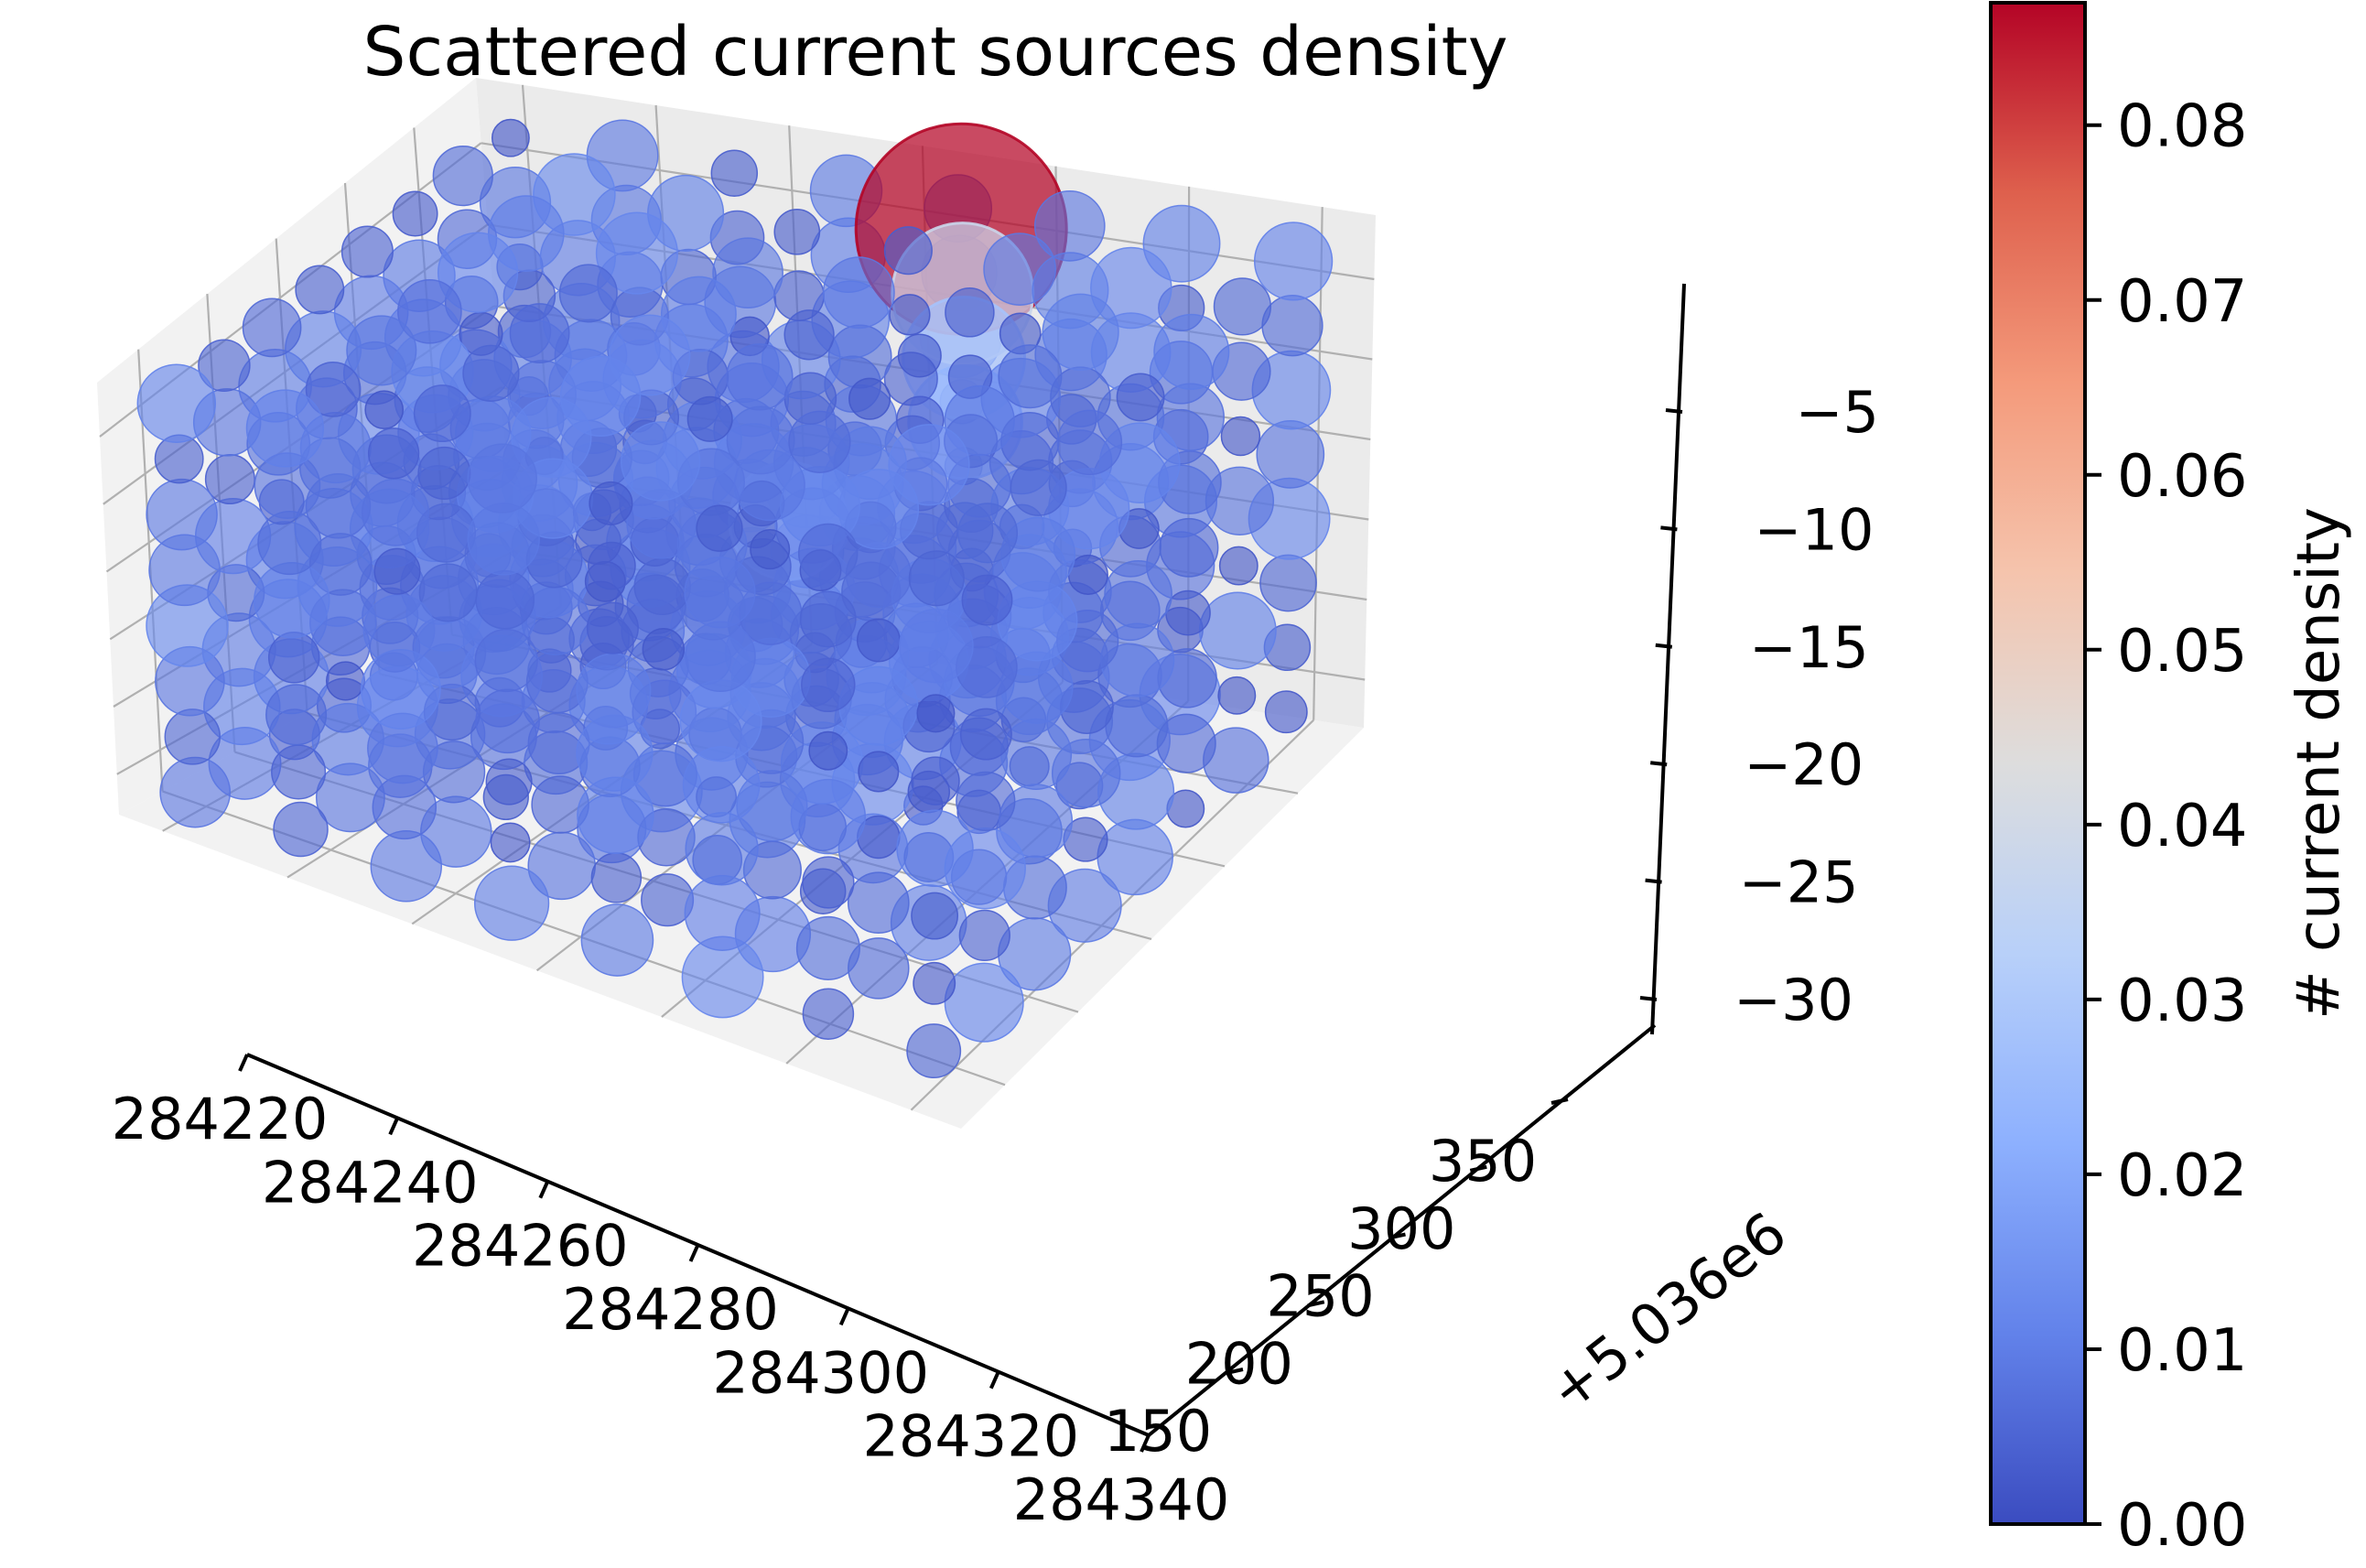  Describe the element at coordinates (1402, 1230) in the screenshot. I see `y-axis-line` at that location.